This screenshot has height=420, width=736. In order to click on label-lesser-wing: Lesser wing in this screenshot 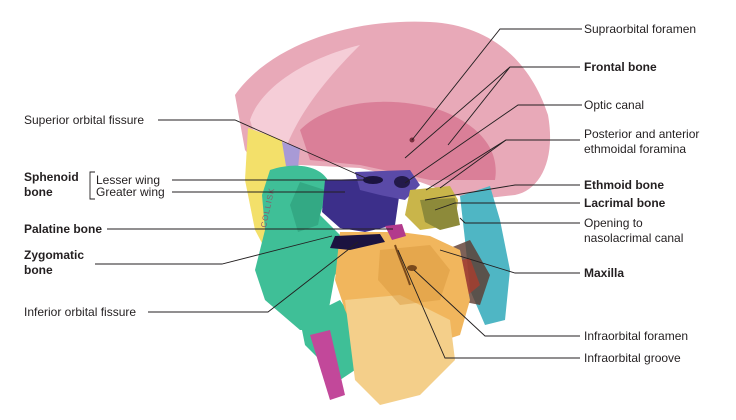, I will do `click(128, 180)`.